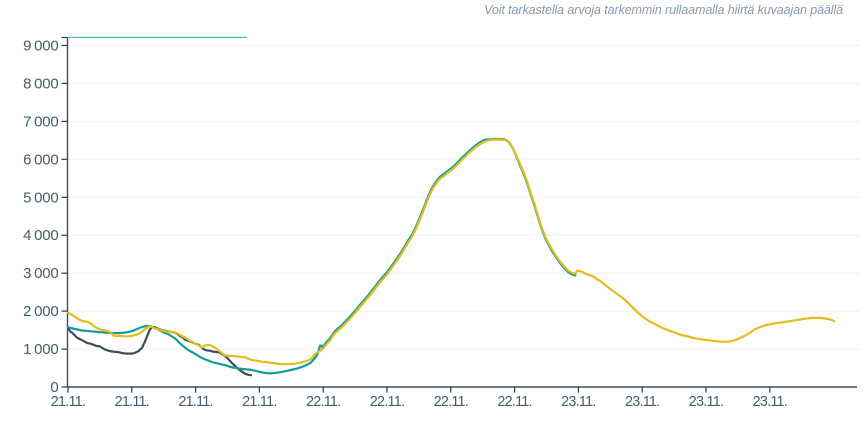  Describe the element at coordinates (40, 83) in the screenshot. I see `svg-text: 8 000` at that location.